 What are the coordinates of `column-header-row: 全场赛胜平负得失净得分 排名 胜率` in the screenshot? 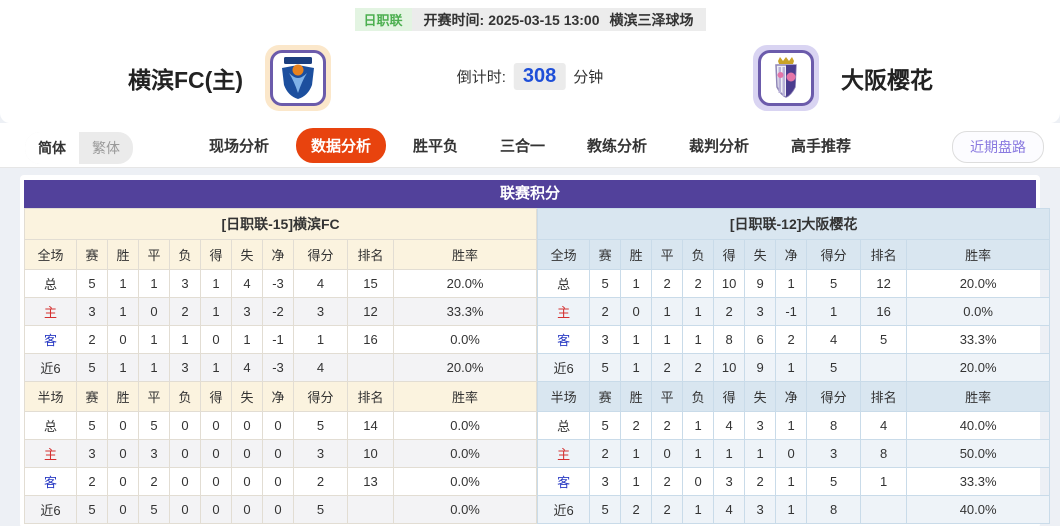 It's located at (281, 254).